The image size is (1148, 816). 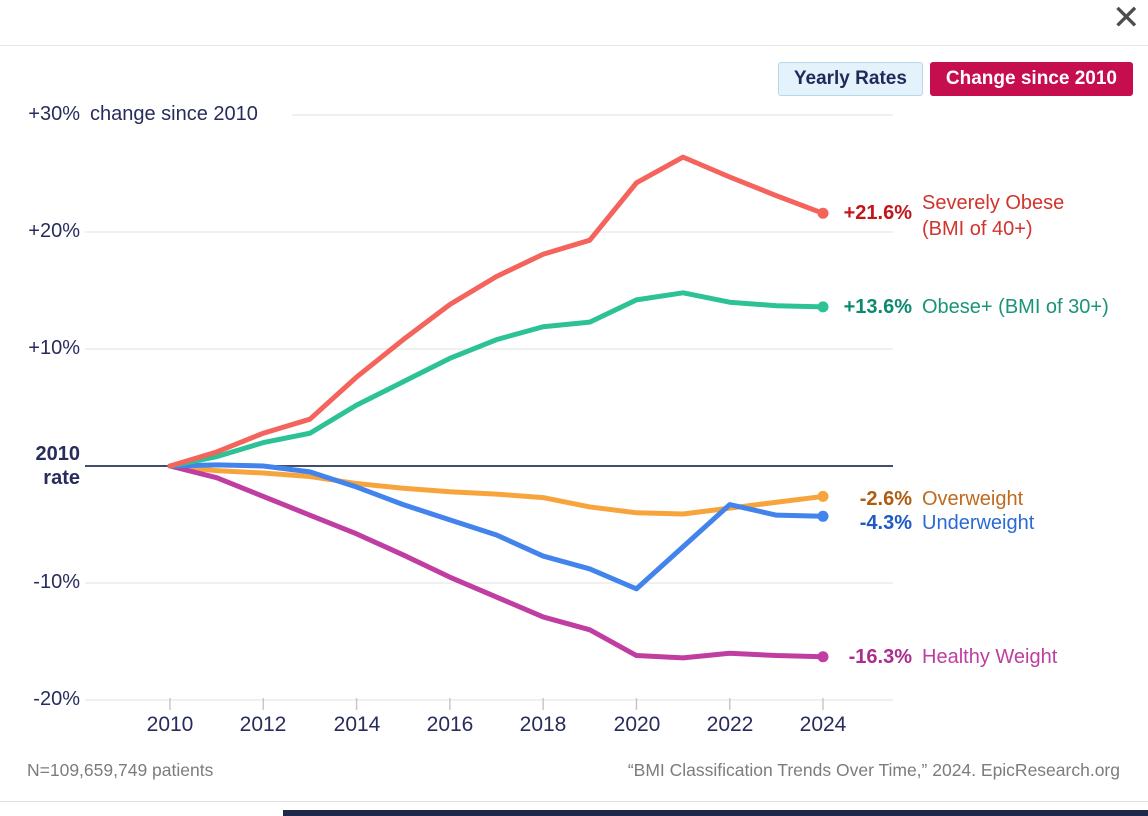 What do you see at coordinates (1130, 20) in the screenshot?
I see `close-icon: ✕` at bounding box center [1130, 20].